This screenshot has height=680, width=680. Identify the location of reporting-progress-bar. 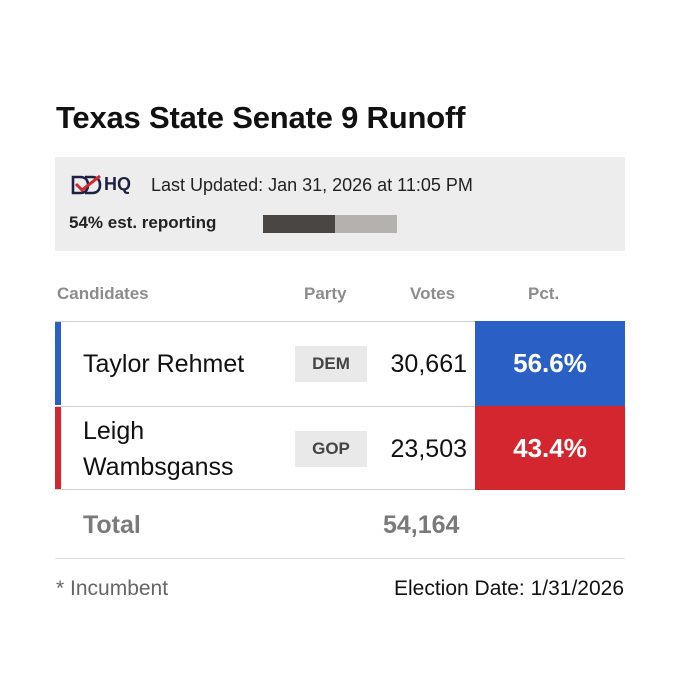
(330, 224).